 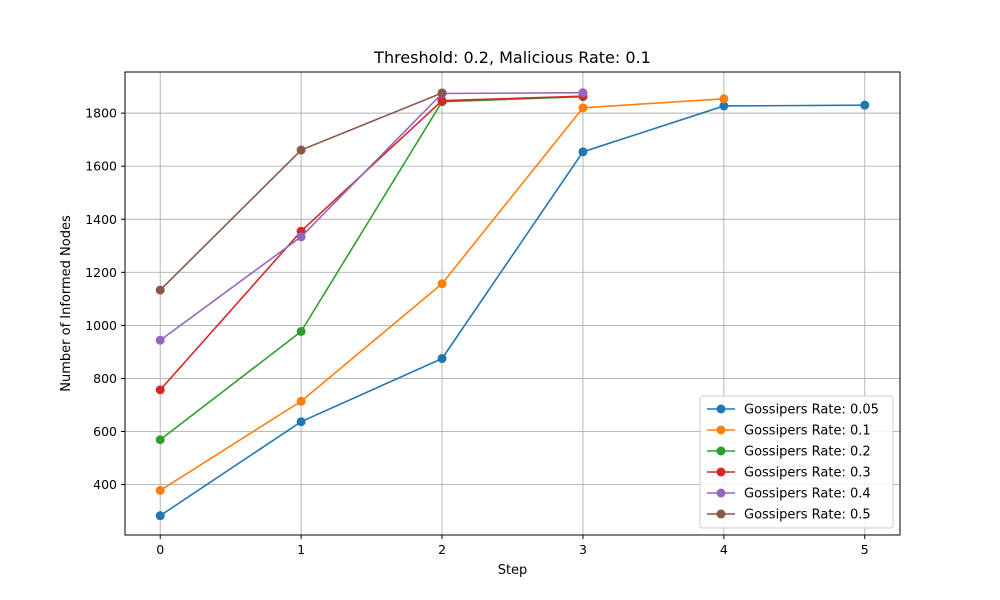 I want to click on legend-label: Gossipers Rate: 0.05, so click(x=811, y=410).